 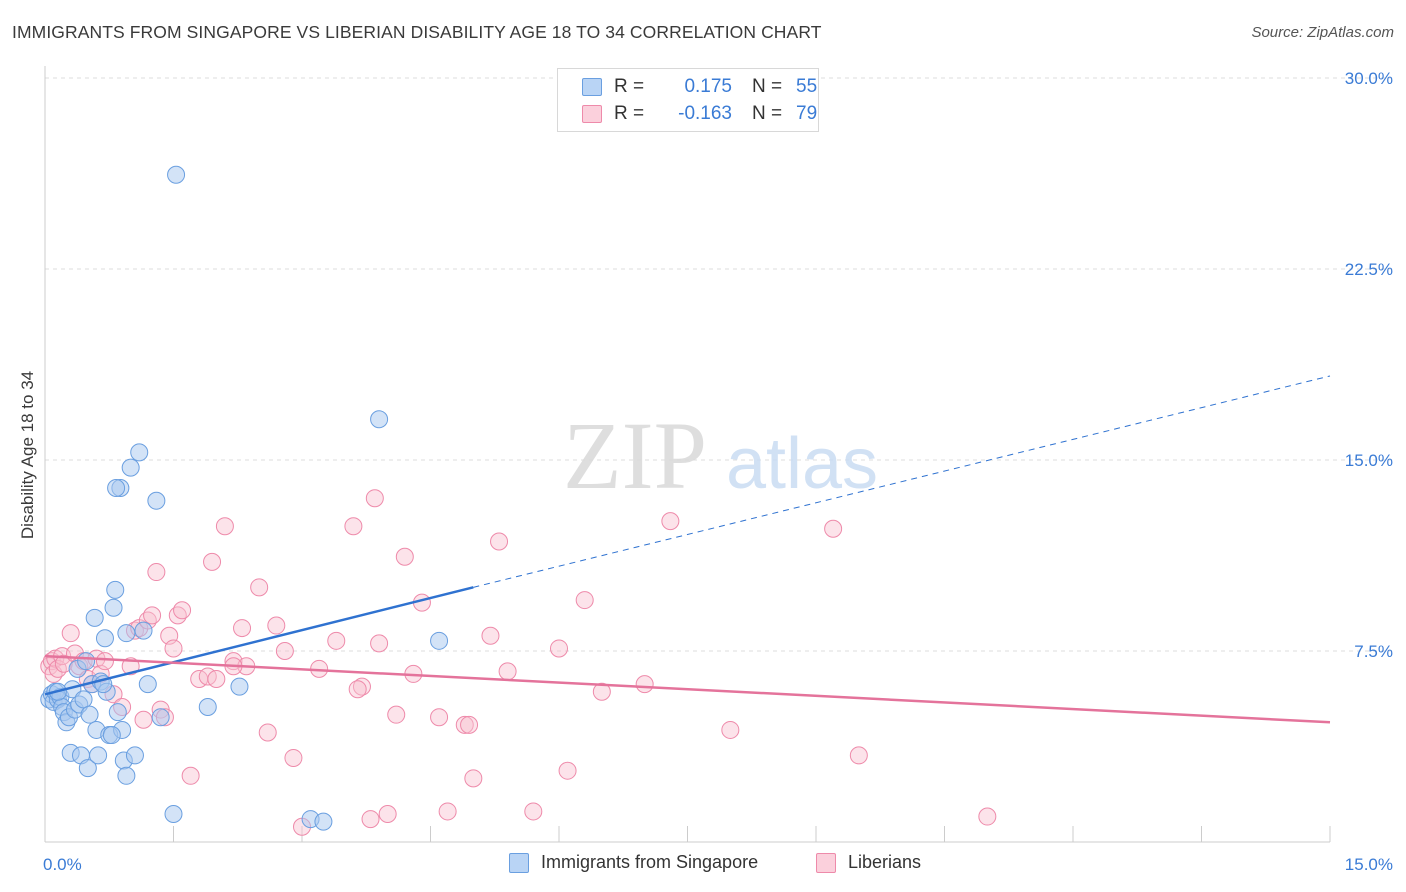 What do you see at coordinates (1373, 651) in the screenshot?
I see `y-tick-label: 7.5%` at bounding box center [1373, 651].